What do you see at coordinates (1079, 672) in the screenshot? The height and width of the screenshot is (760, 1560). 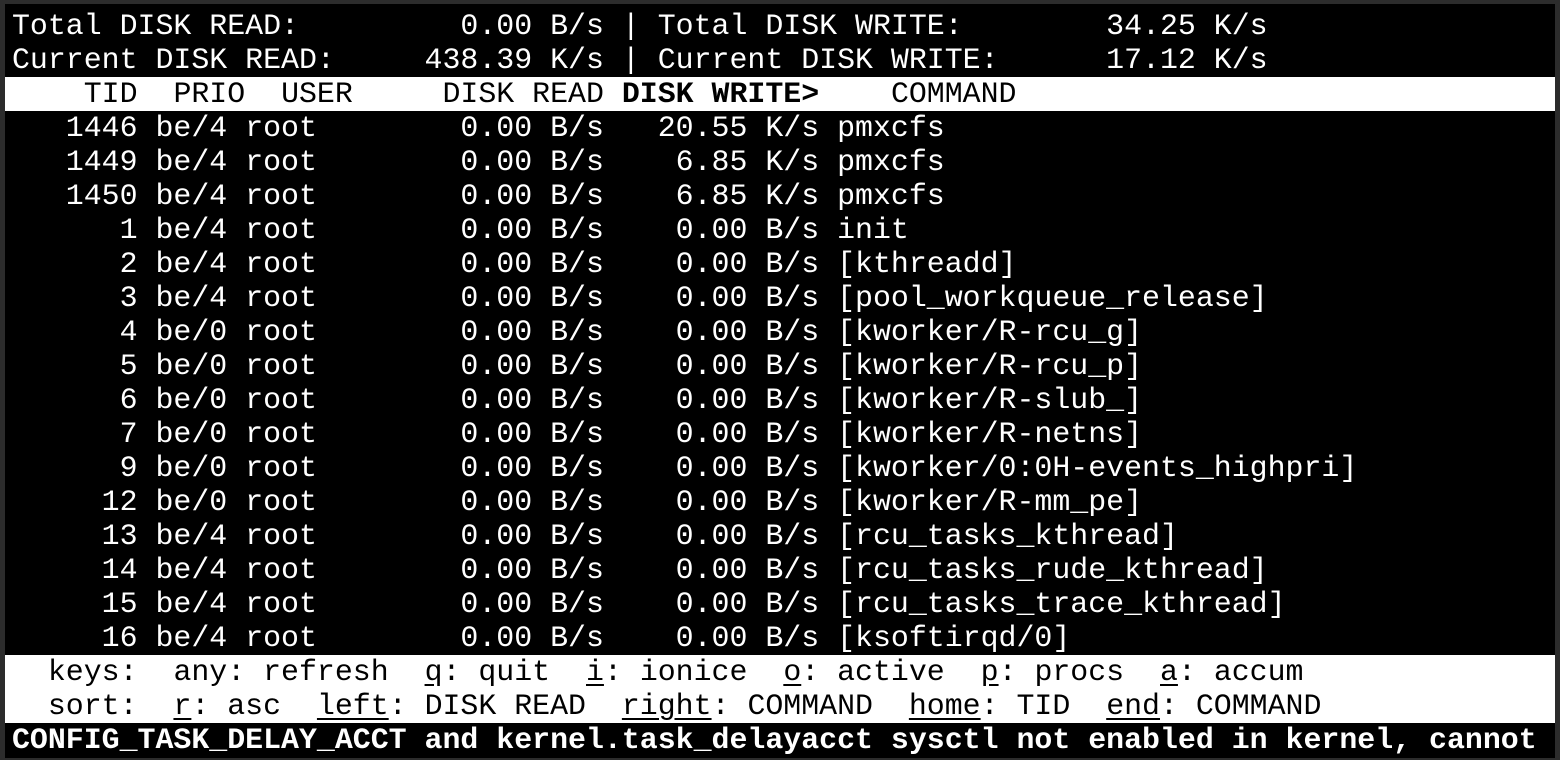 I see `shortcut-desc: procs` at bounding box center [1079, 672].